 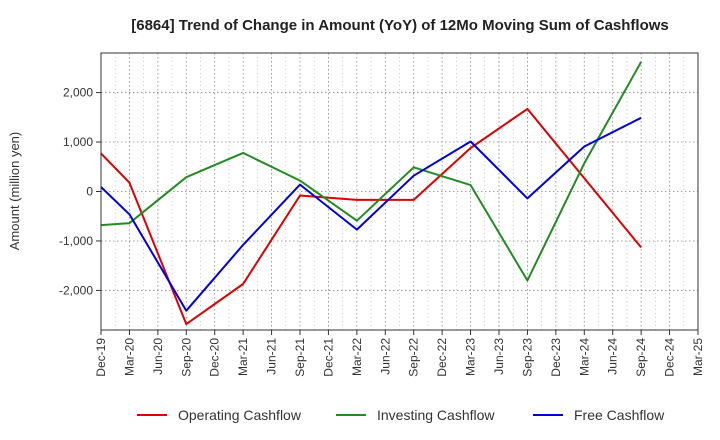 I want to click on x-tick-label: Mar-22, so click(x=357, y=357).